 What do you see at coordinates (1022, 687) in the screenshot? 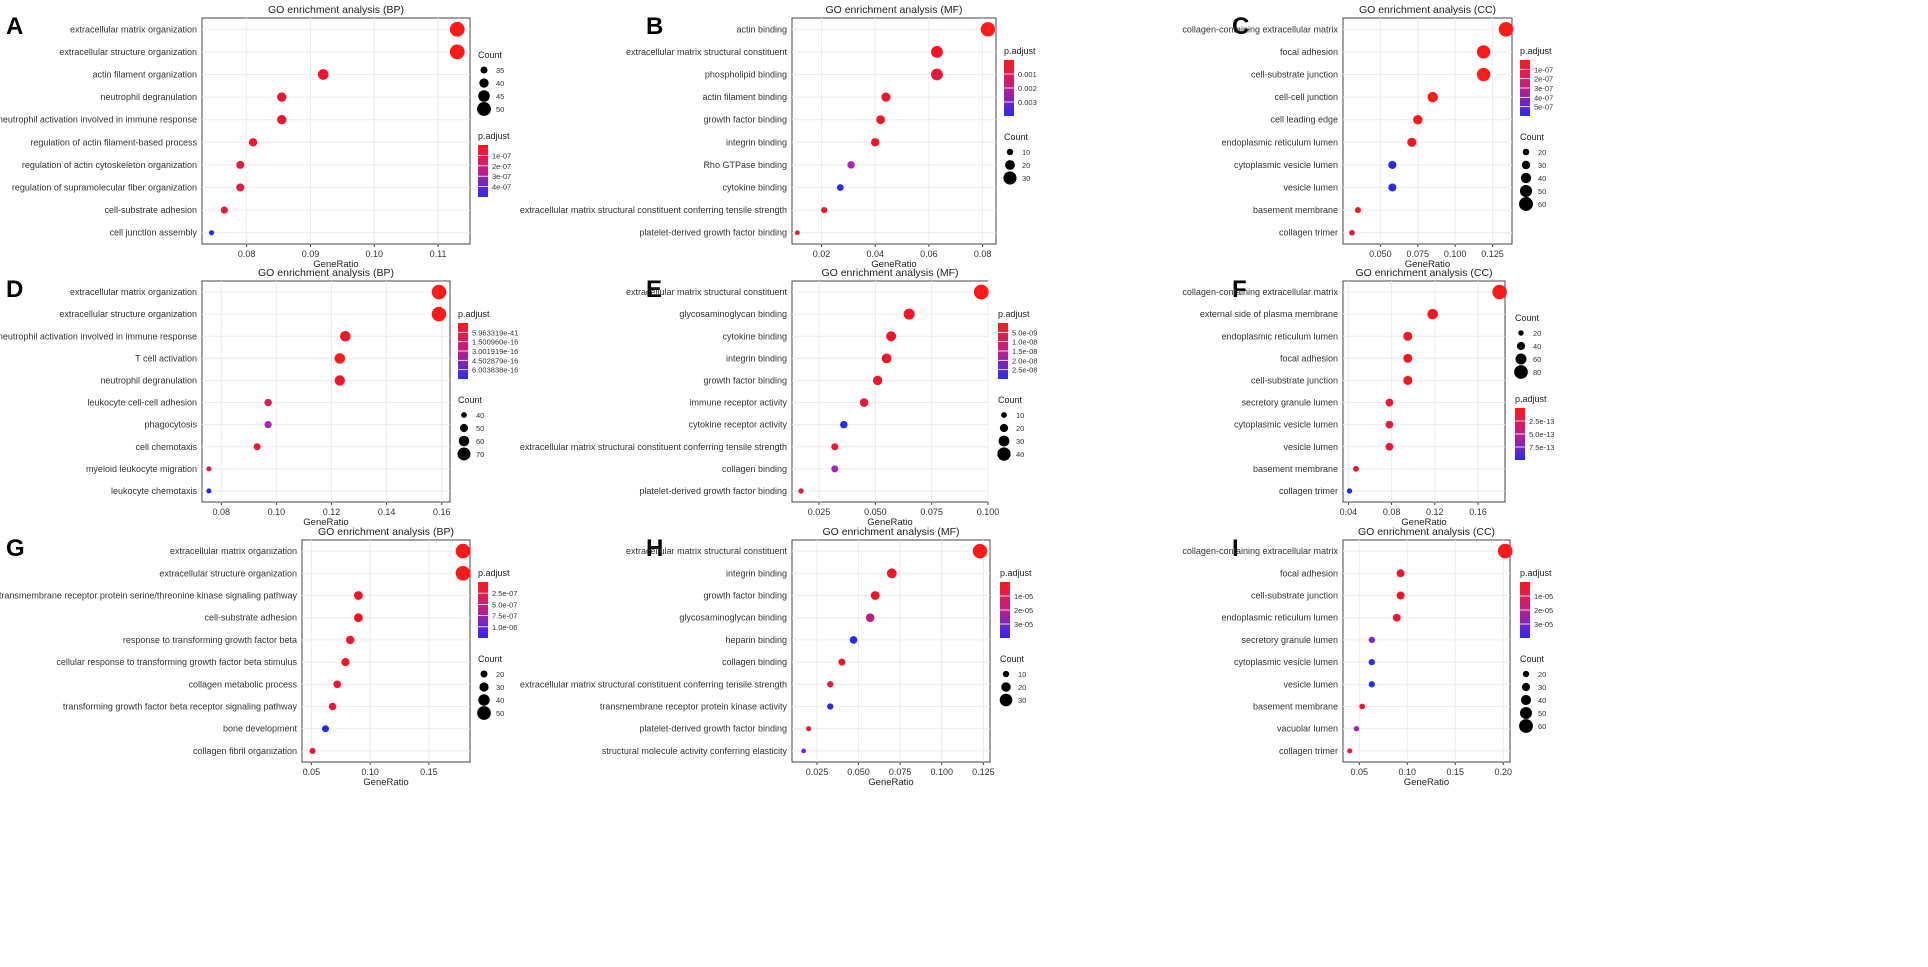
I see `count-legend-label: 20` at bounding box center [1022, 687].